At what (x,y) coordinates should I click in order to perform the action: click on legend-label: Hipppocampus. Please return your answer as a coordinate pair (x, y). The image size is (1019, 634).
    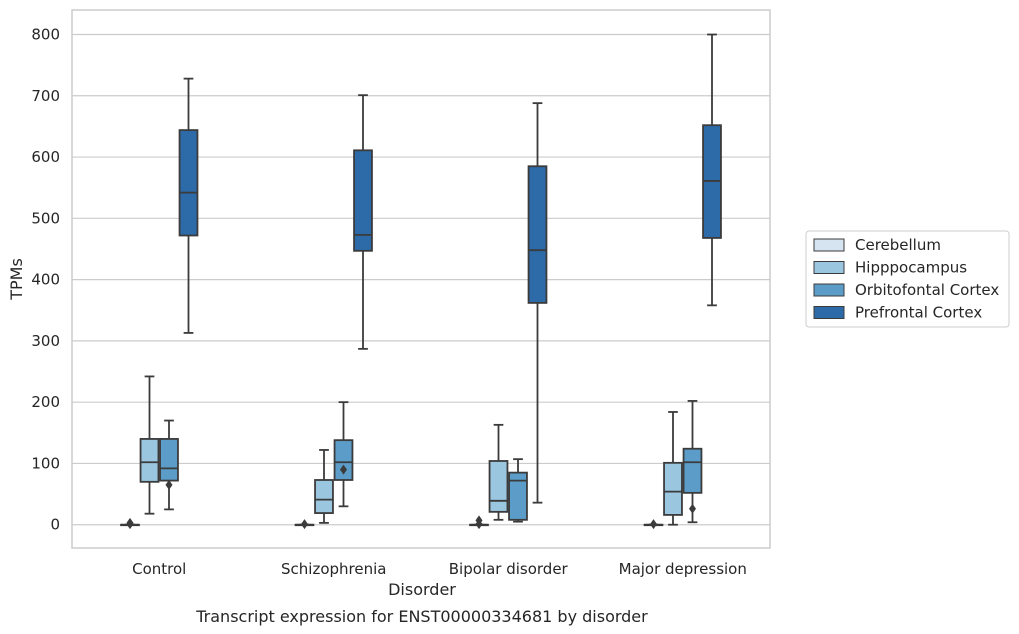
    Looking at the image, I should click on (911, 268).